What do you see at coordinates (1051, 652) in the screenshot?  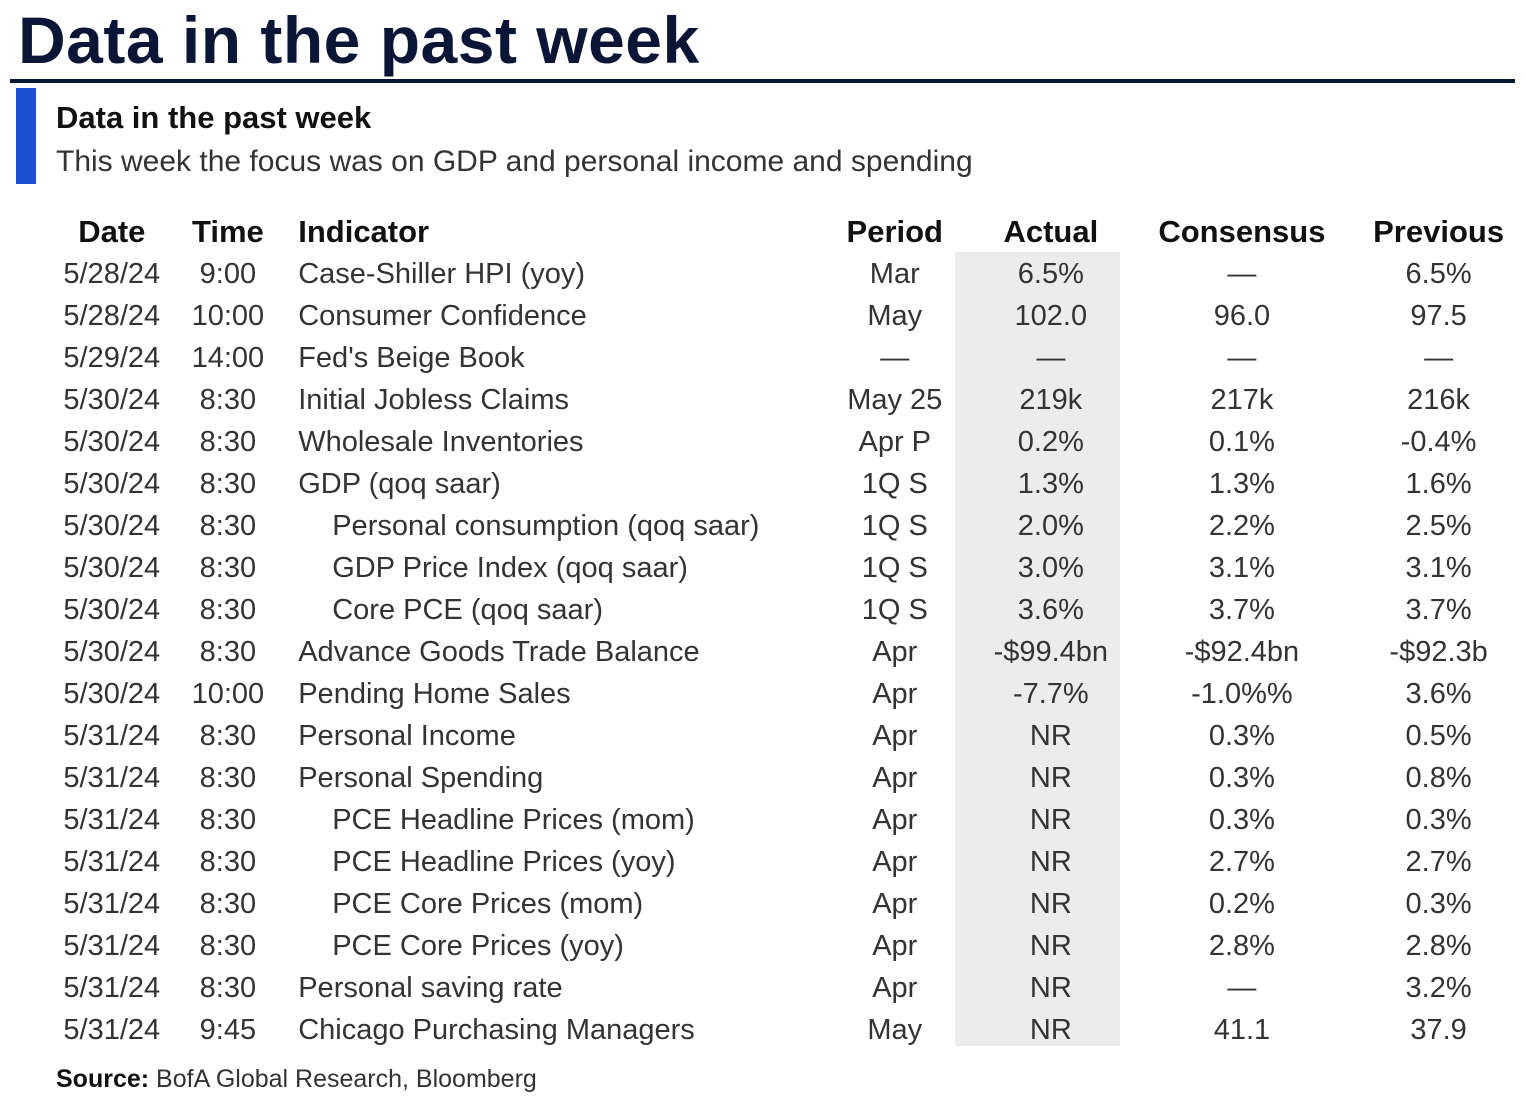 I see `cell-actual: -$99.4bn` at bounding box center [1051, 652].